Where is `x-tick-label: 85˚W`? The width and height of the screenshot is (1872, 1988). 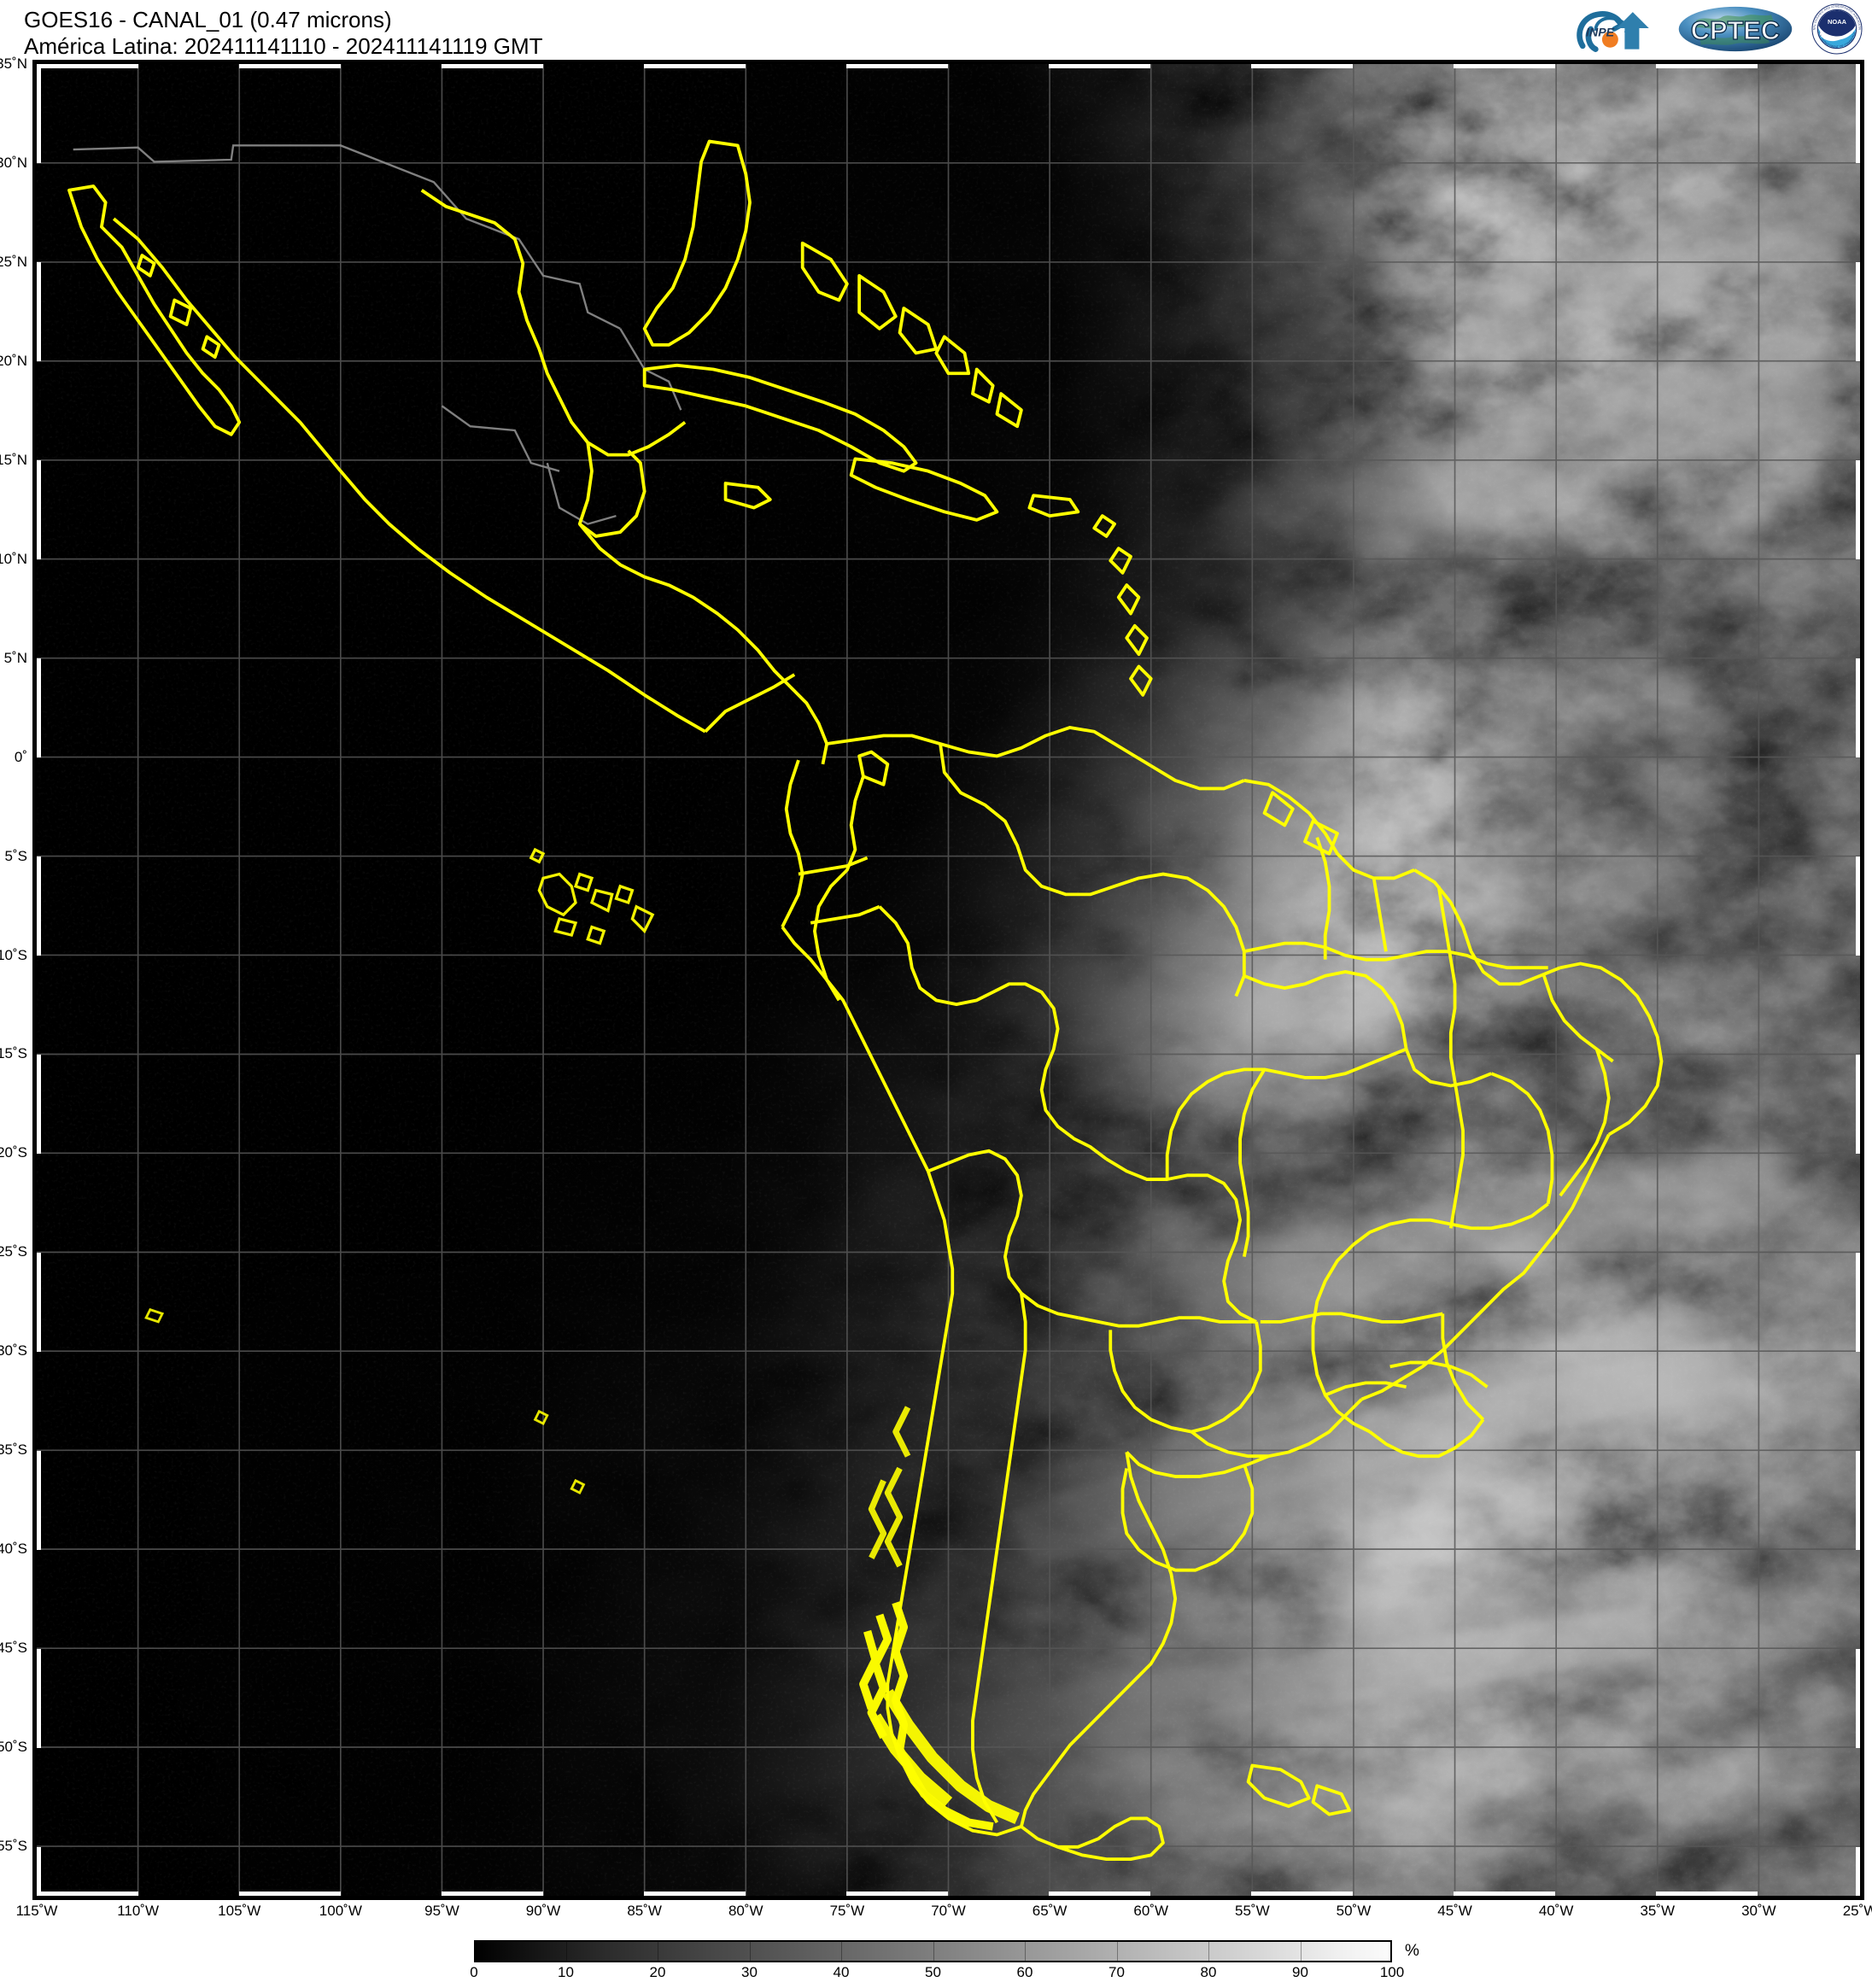 x-tick-label: 85˚W is located at coordinates (644, 1911).